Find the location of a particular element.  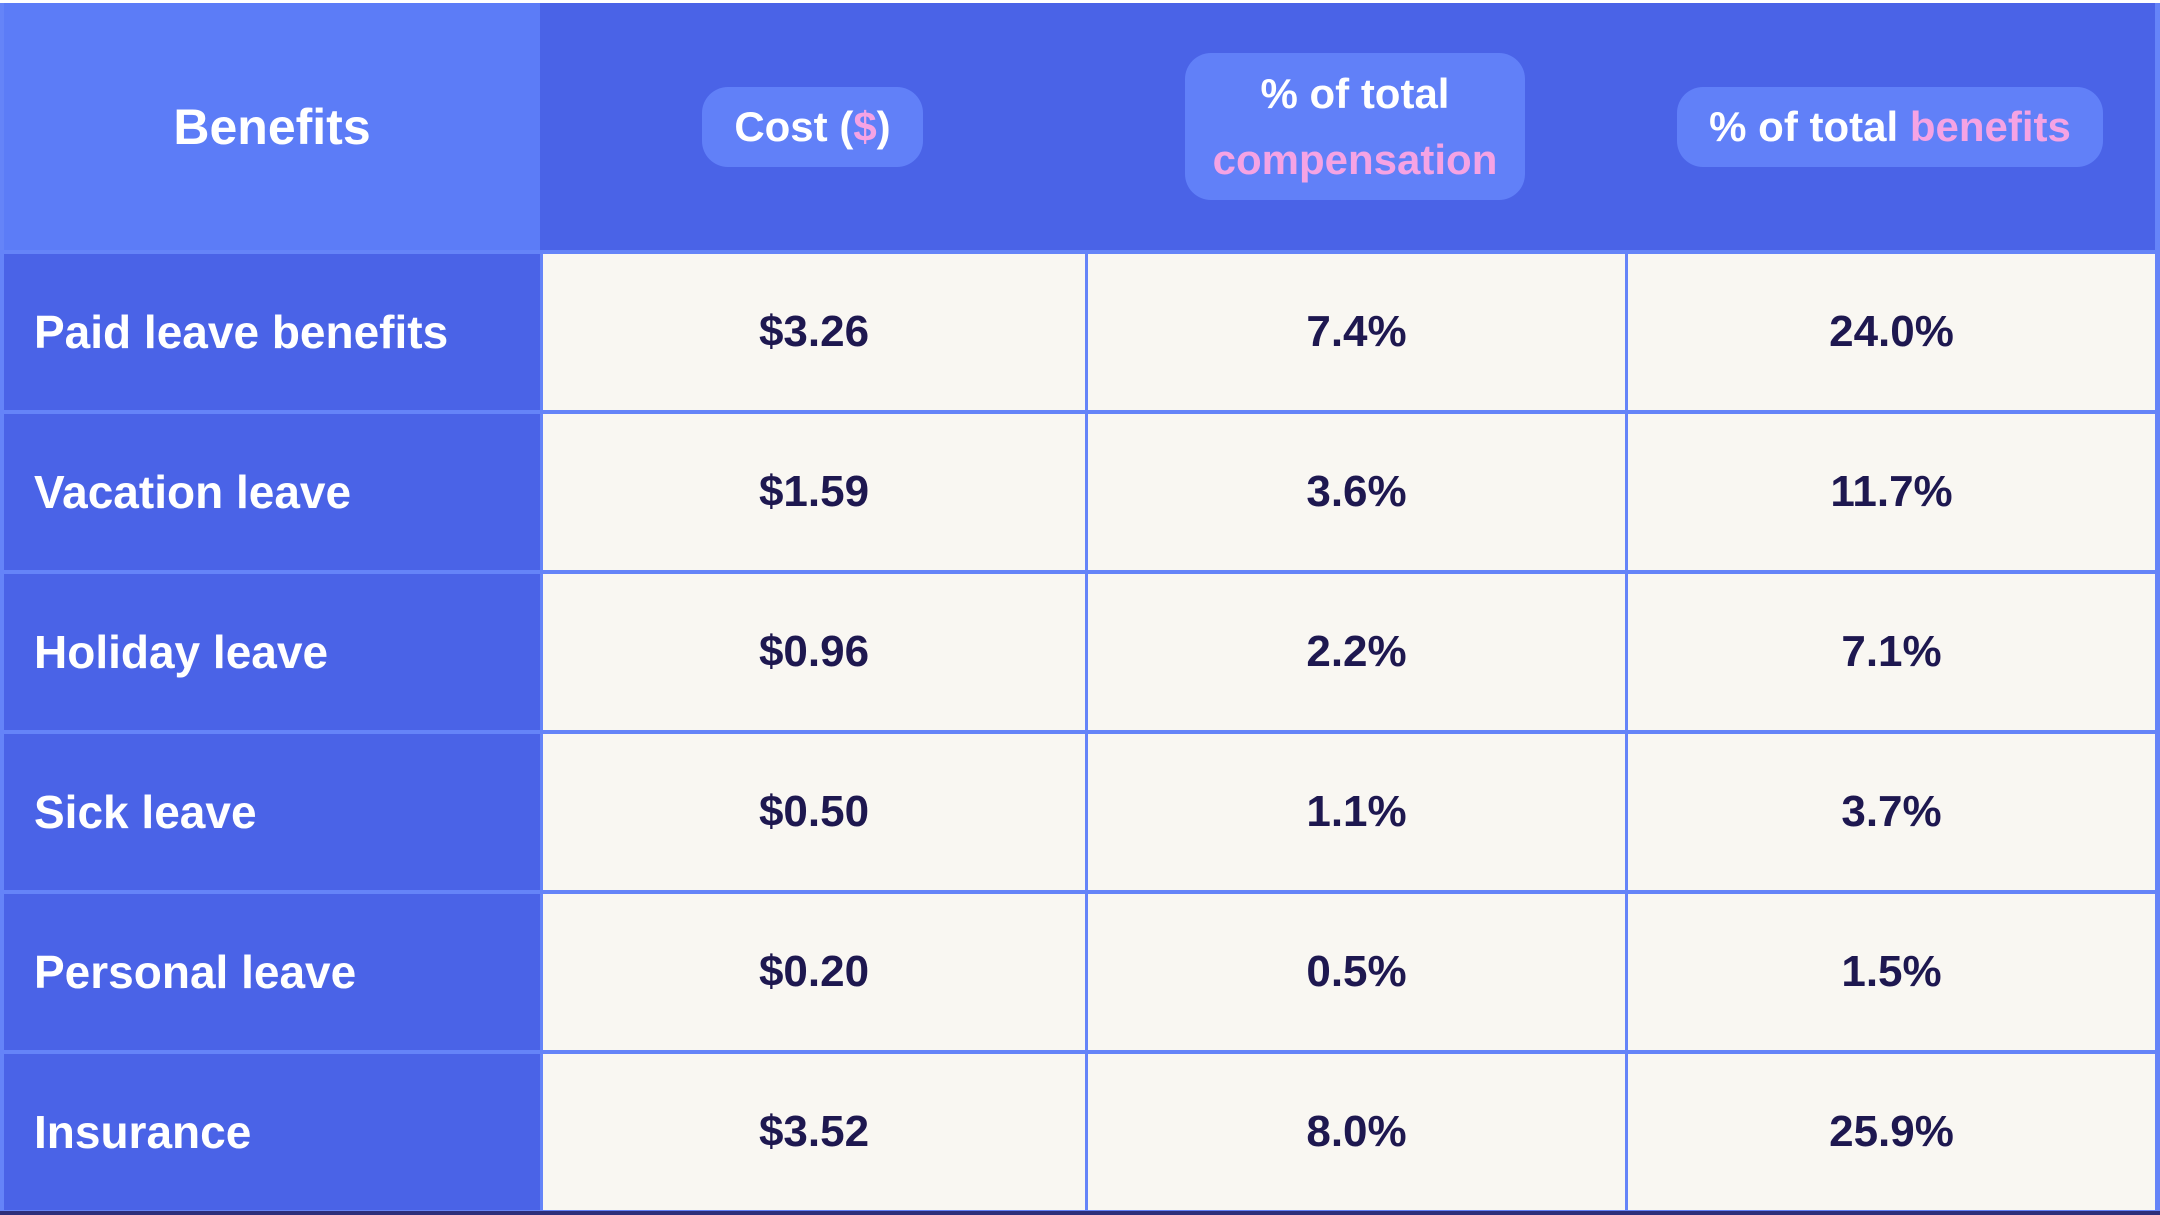

cell-value: 3.6% is located at coordinates (1356, 491).